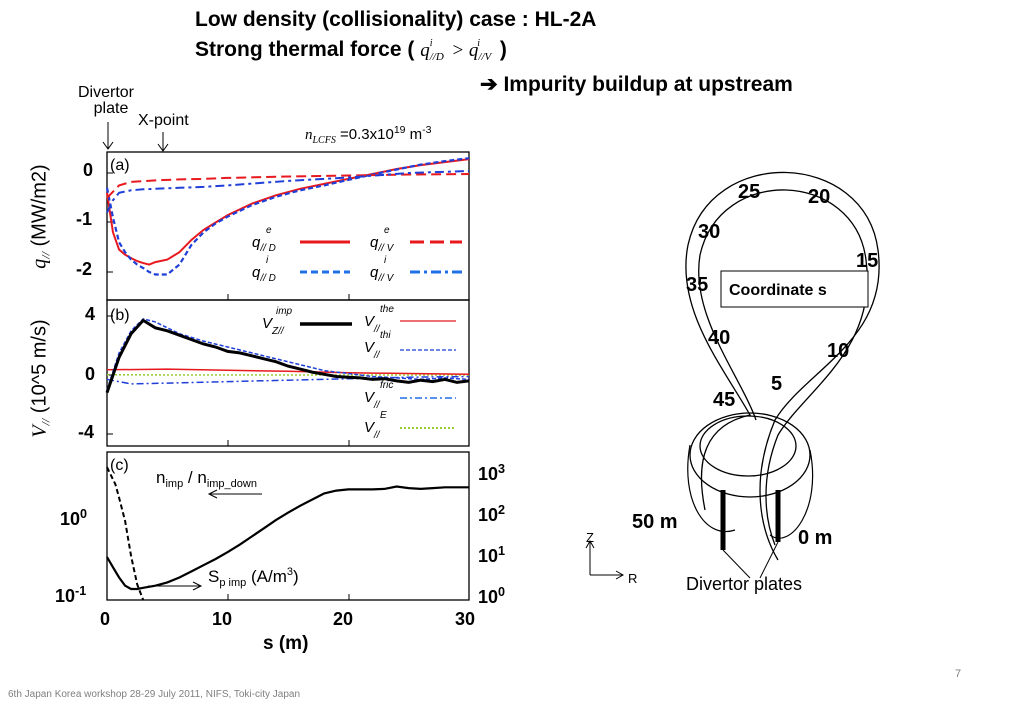  I want to click on series-vthe, so click(288, 372).